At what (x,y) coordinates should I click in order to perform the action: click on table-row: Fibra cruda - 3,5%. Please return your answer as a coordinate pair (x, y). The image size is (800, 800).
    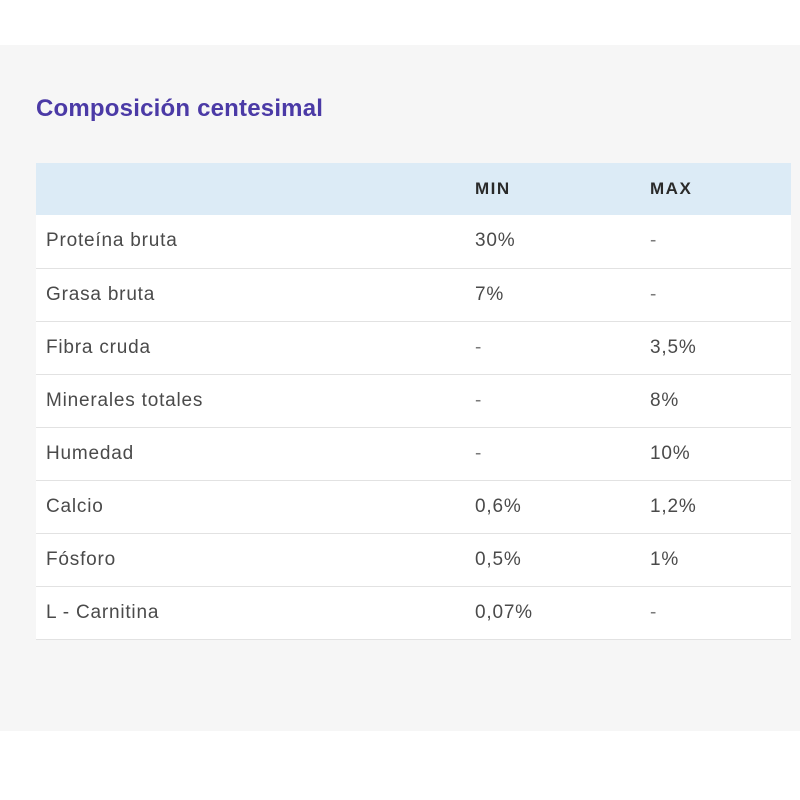
    Looking at the image, I should click on (413, 347).